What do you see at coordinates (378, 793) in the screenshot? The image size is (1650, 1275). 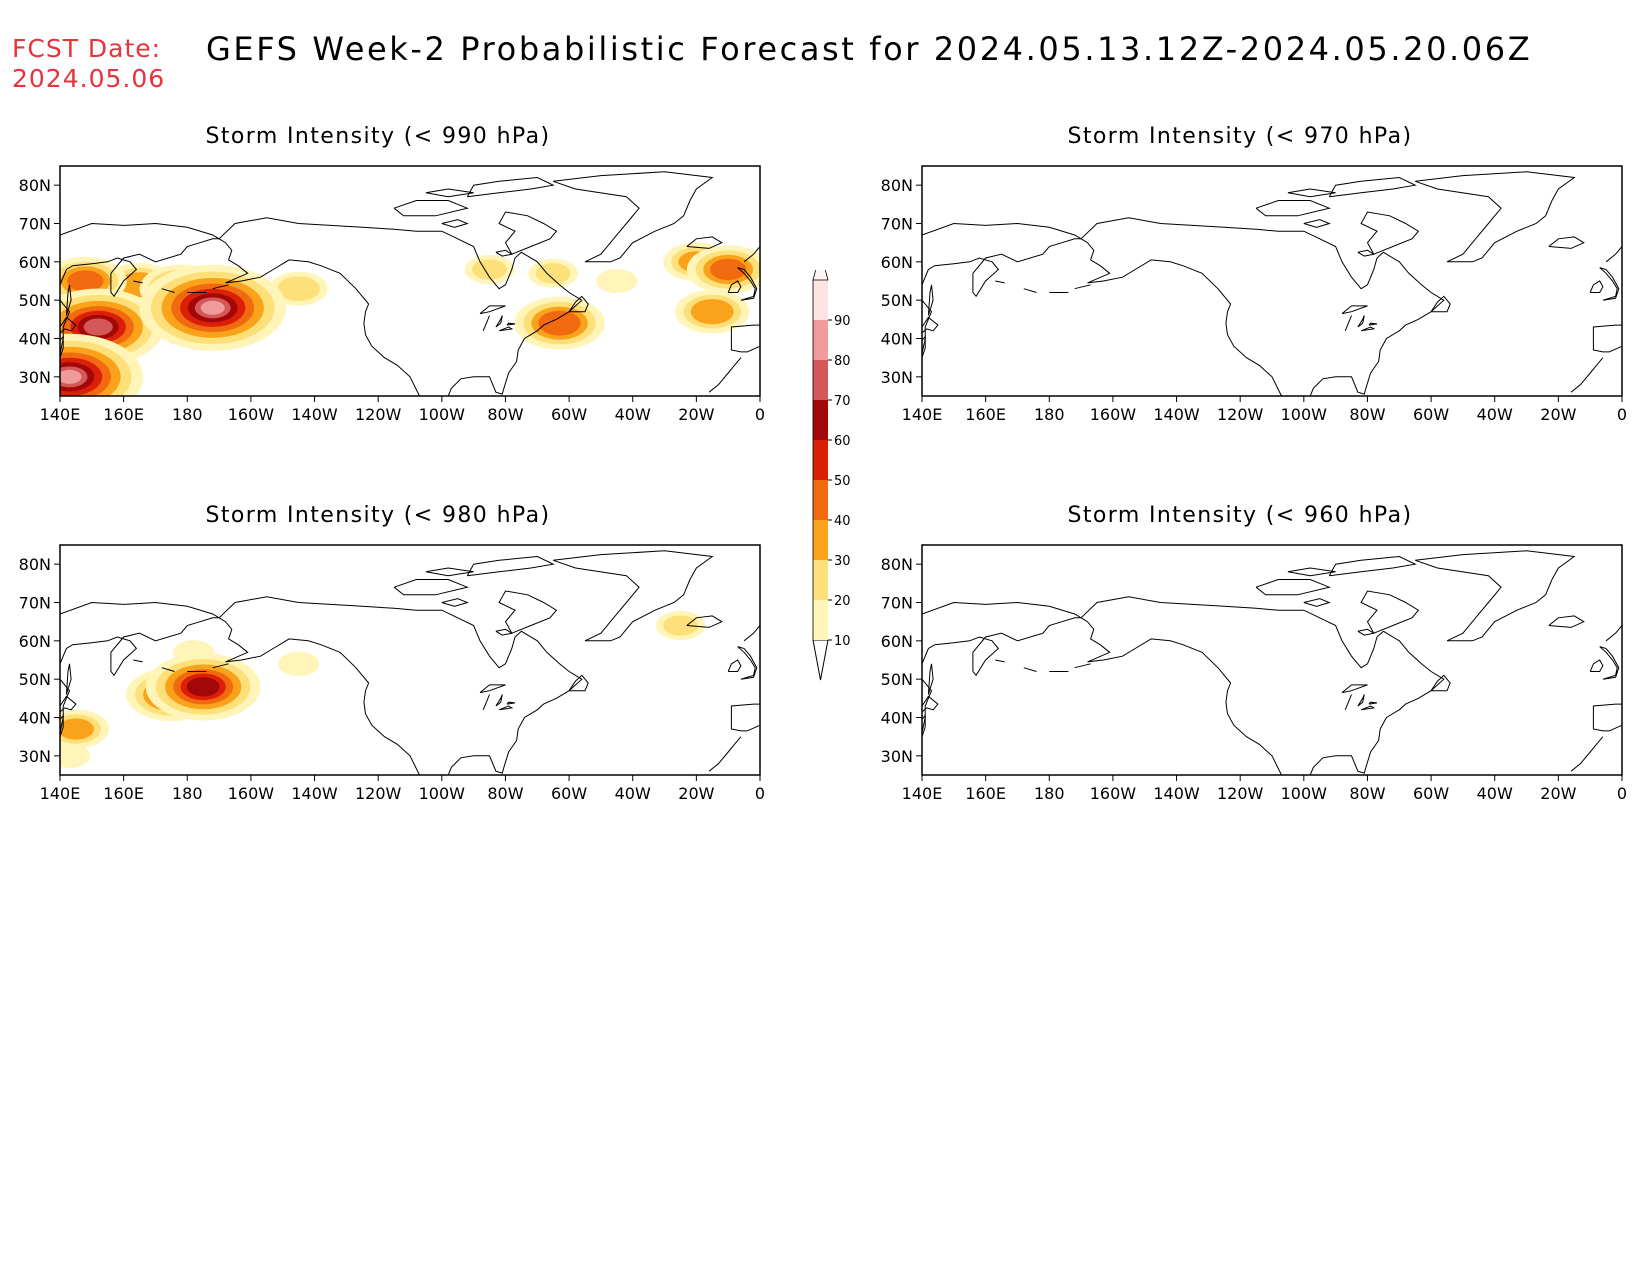 I see `lon-tick-label: 120W` at bounding box center [378, 793].